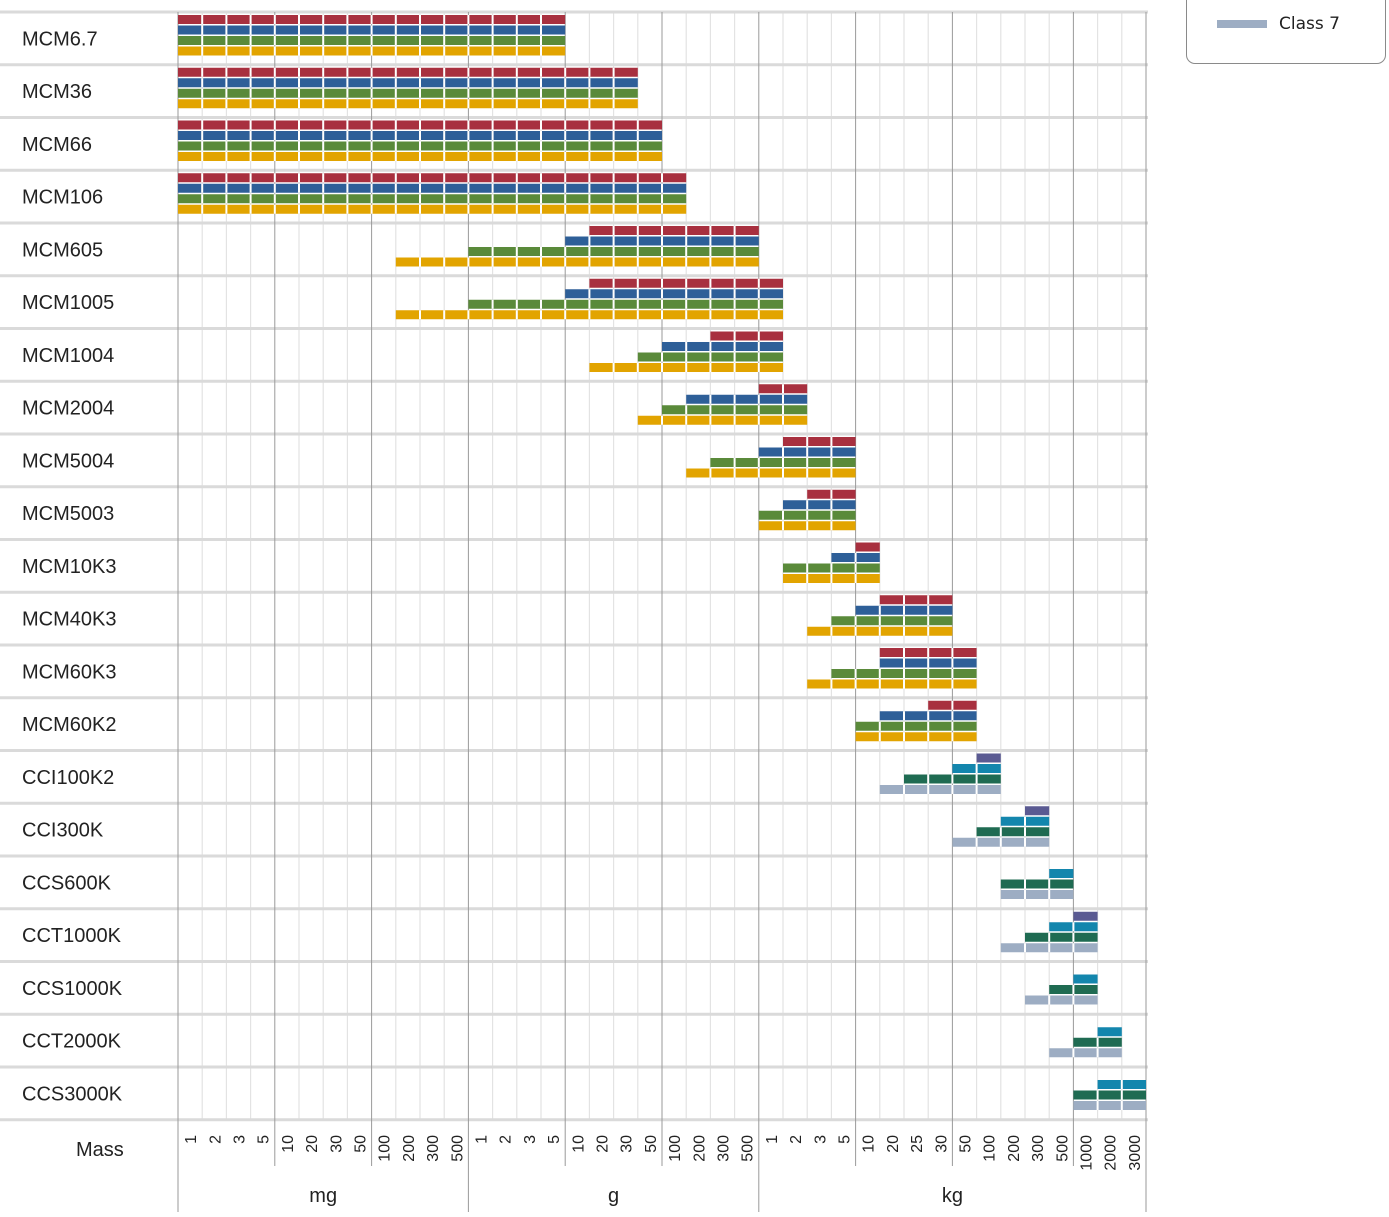 This screenshot has width=1389, height=1217. Describe the element at coordinates (68, 514) in the screenshot. I see `model-label: MCM5003` at that location.